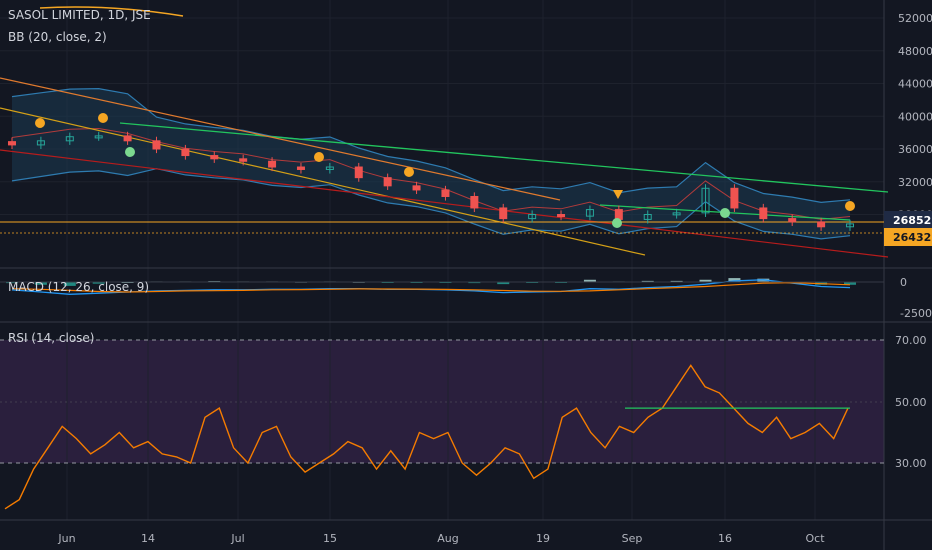 The image size is (932, 550). What do you see at coordinates (915, 149) in the screenshot?
I see `price-tick-label: 36000` at bounding box center [915, 149].